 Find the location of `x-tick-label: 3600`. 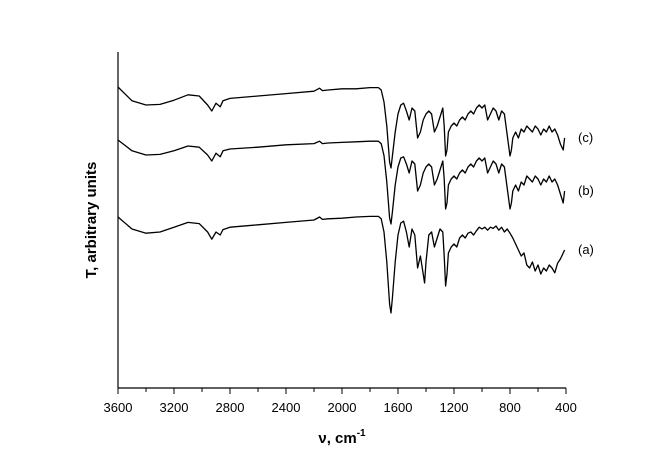

x-tick-label: 3600 is located at coordinates (118, 407).